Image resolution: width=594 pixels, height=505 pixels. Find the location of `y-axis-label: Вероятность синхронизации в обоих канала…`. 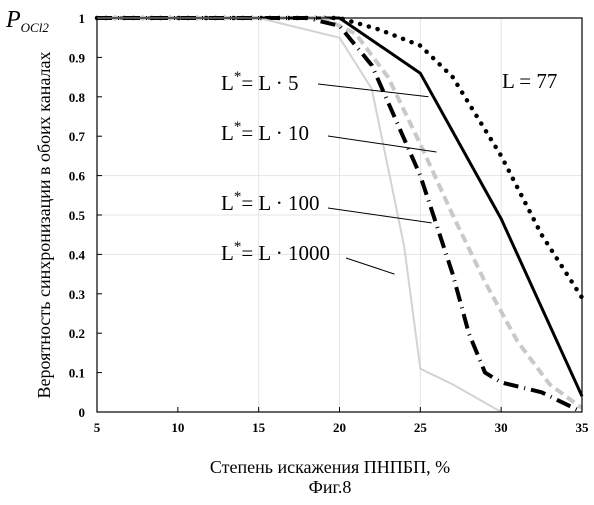

y-axis-label: Вероятность синхронизации в обоих канала… is located at coordinates (44, 225).